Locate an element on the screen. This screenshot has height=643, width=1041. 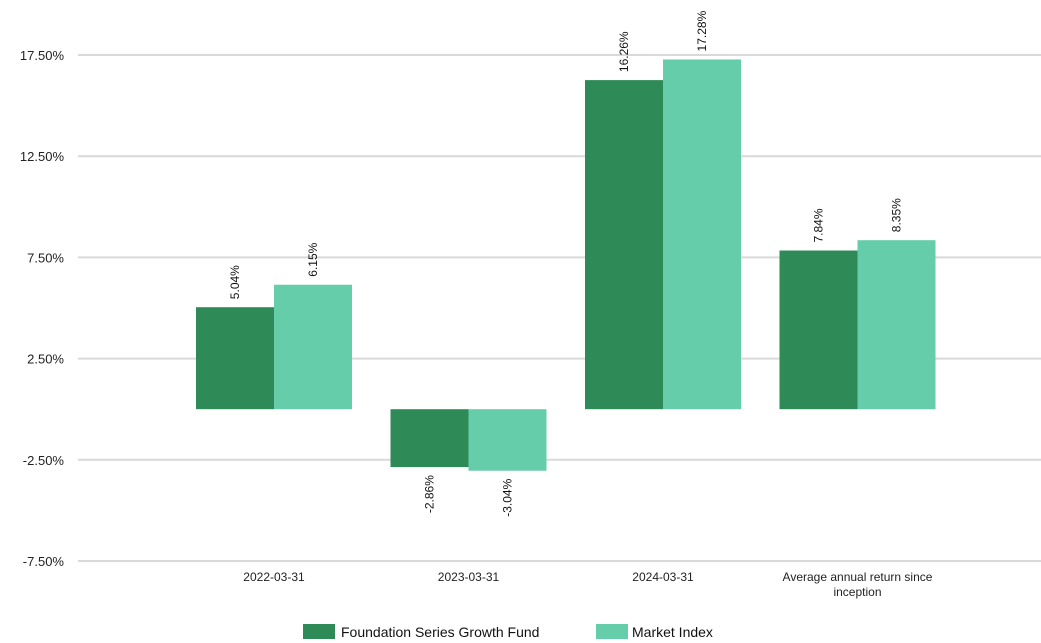
y-tick-label: 17.50% is located at coordinates (42, 55).